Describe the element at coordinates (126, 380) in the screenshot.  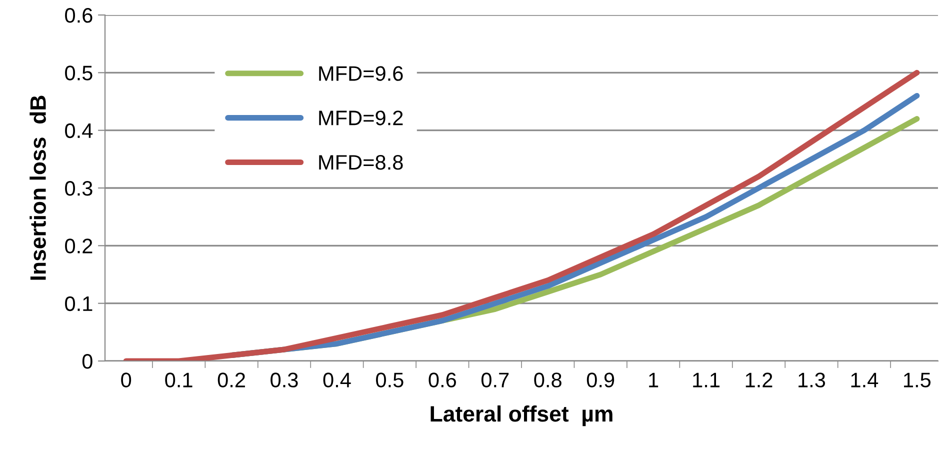
I see `x-tick-label: 0` at that location.